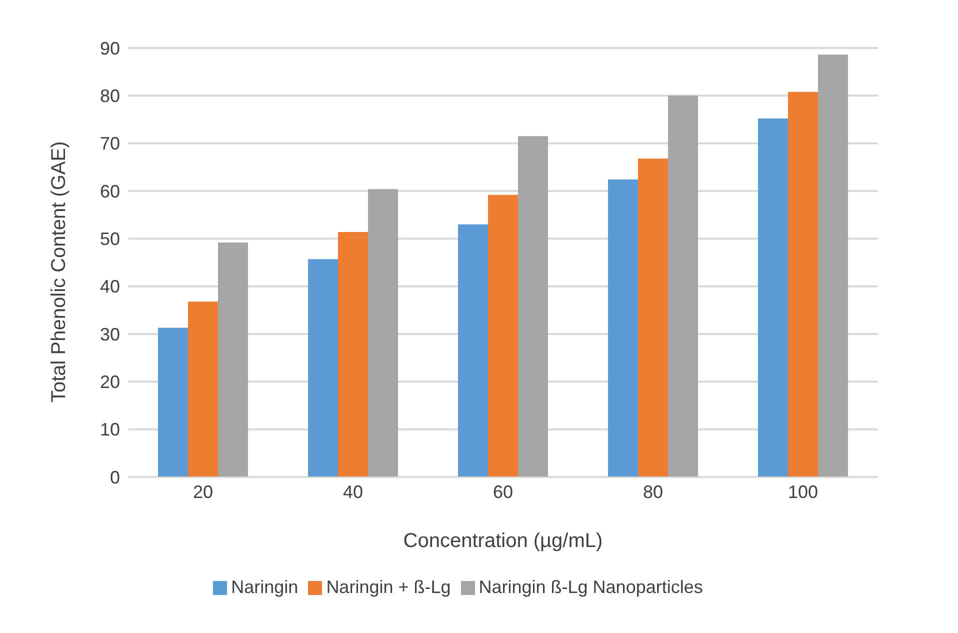 The image size is (958, 633). Describe the element at coordinates (653, 492) in the screenshot. I see `x-tick-label: 80` at that location.